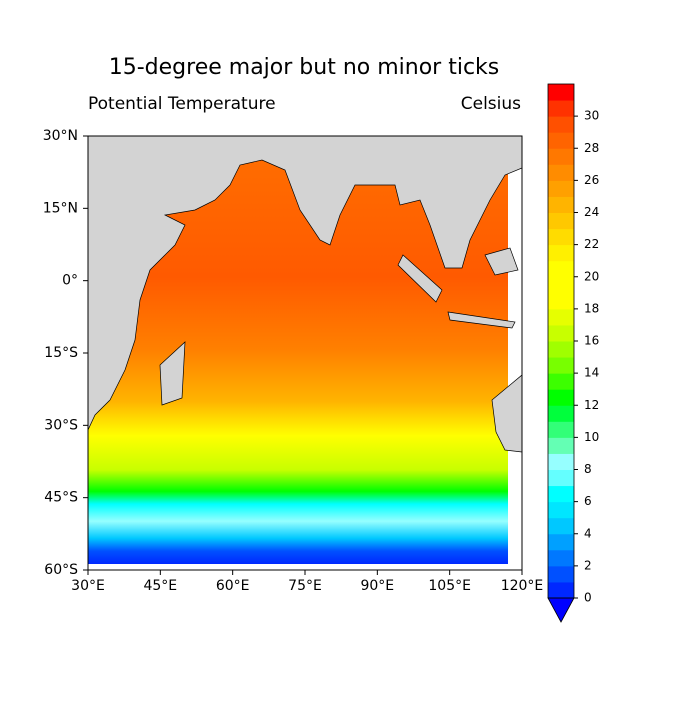 This screenshot has height=704, width=700. What do you see at coordinates (449, 586) in the screenshot?
I see `x-tick-label: 105°E` at bounding box center [449, 586].